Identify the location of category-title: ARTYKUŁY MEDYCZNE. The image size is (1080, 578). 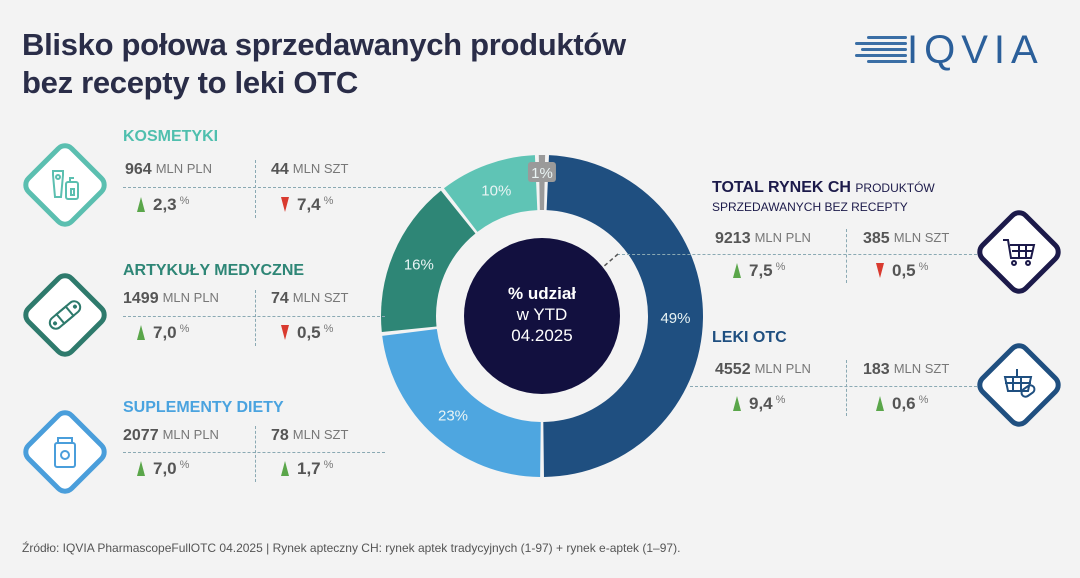
(214, 270).